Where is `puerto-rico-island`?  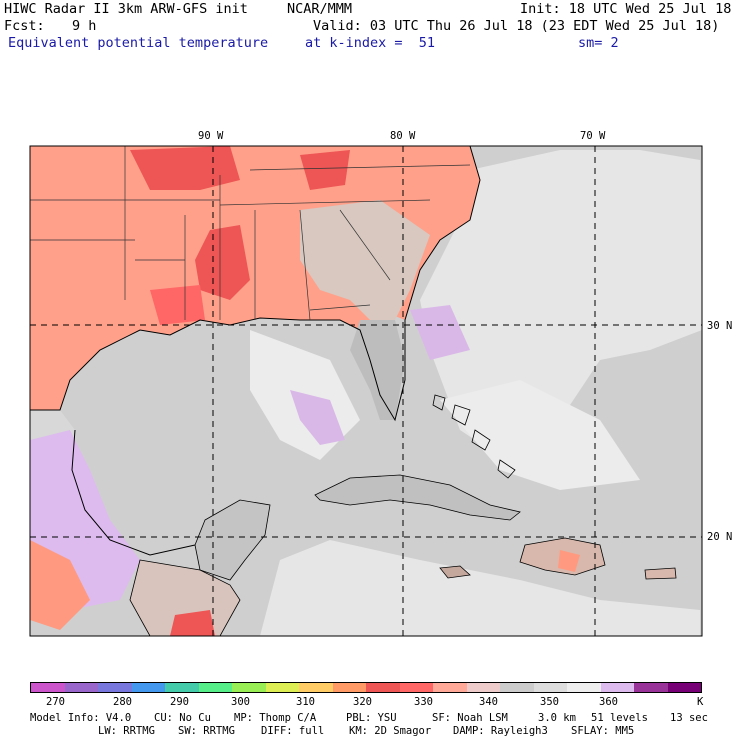 puerto-rico-island is located at coordinates (660, 573).